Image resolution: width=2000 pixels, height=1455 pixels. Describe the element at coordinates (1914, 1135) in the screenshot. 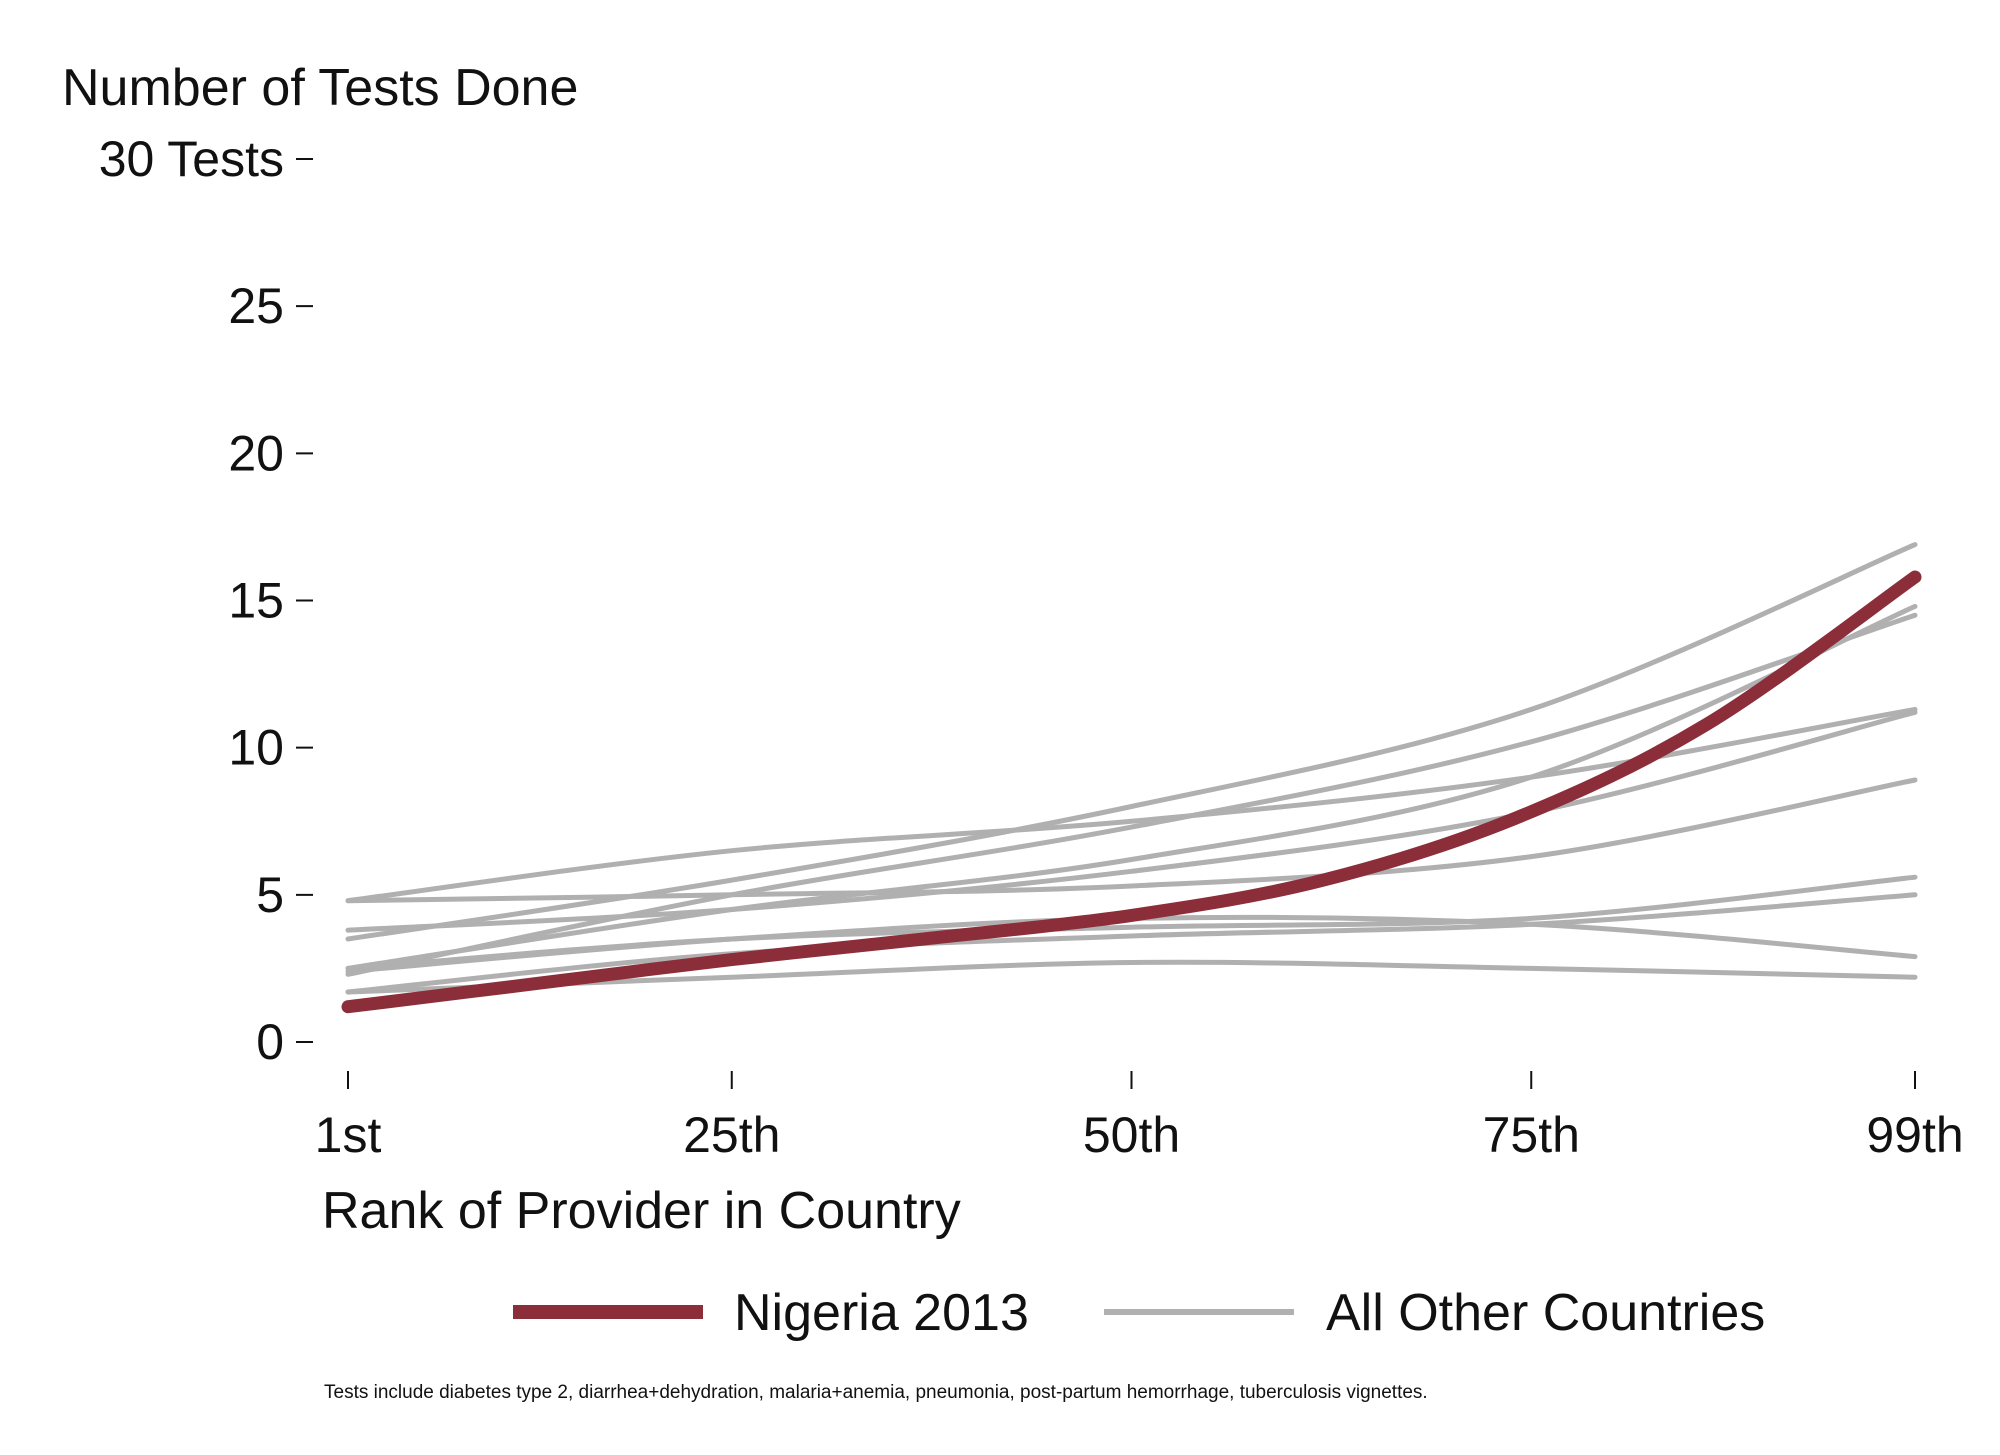

I see `x-tick-label-4: 99th` at that location.